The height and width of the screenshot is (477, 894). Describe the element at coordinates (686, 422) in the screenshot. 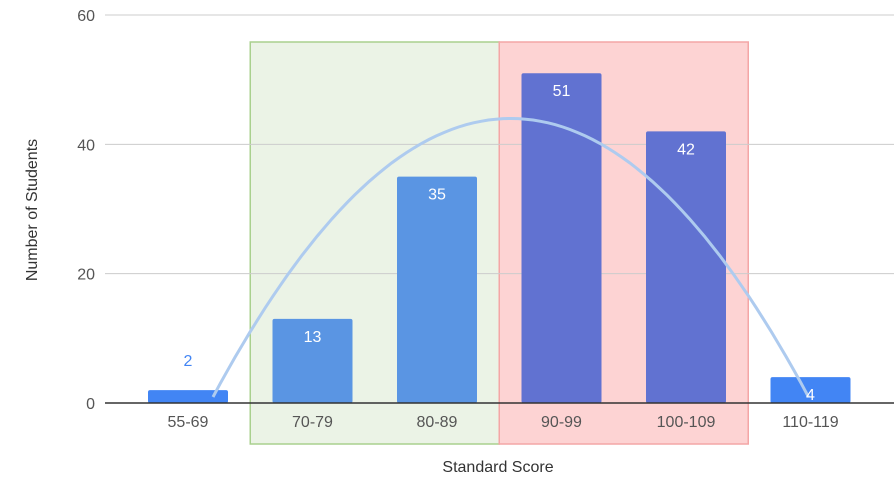

I see `x-tick-label: 100-109` at that location.